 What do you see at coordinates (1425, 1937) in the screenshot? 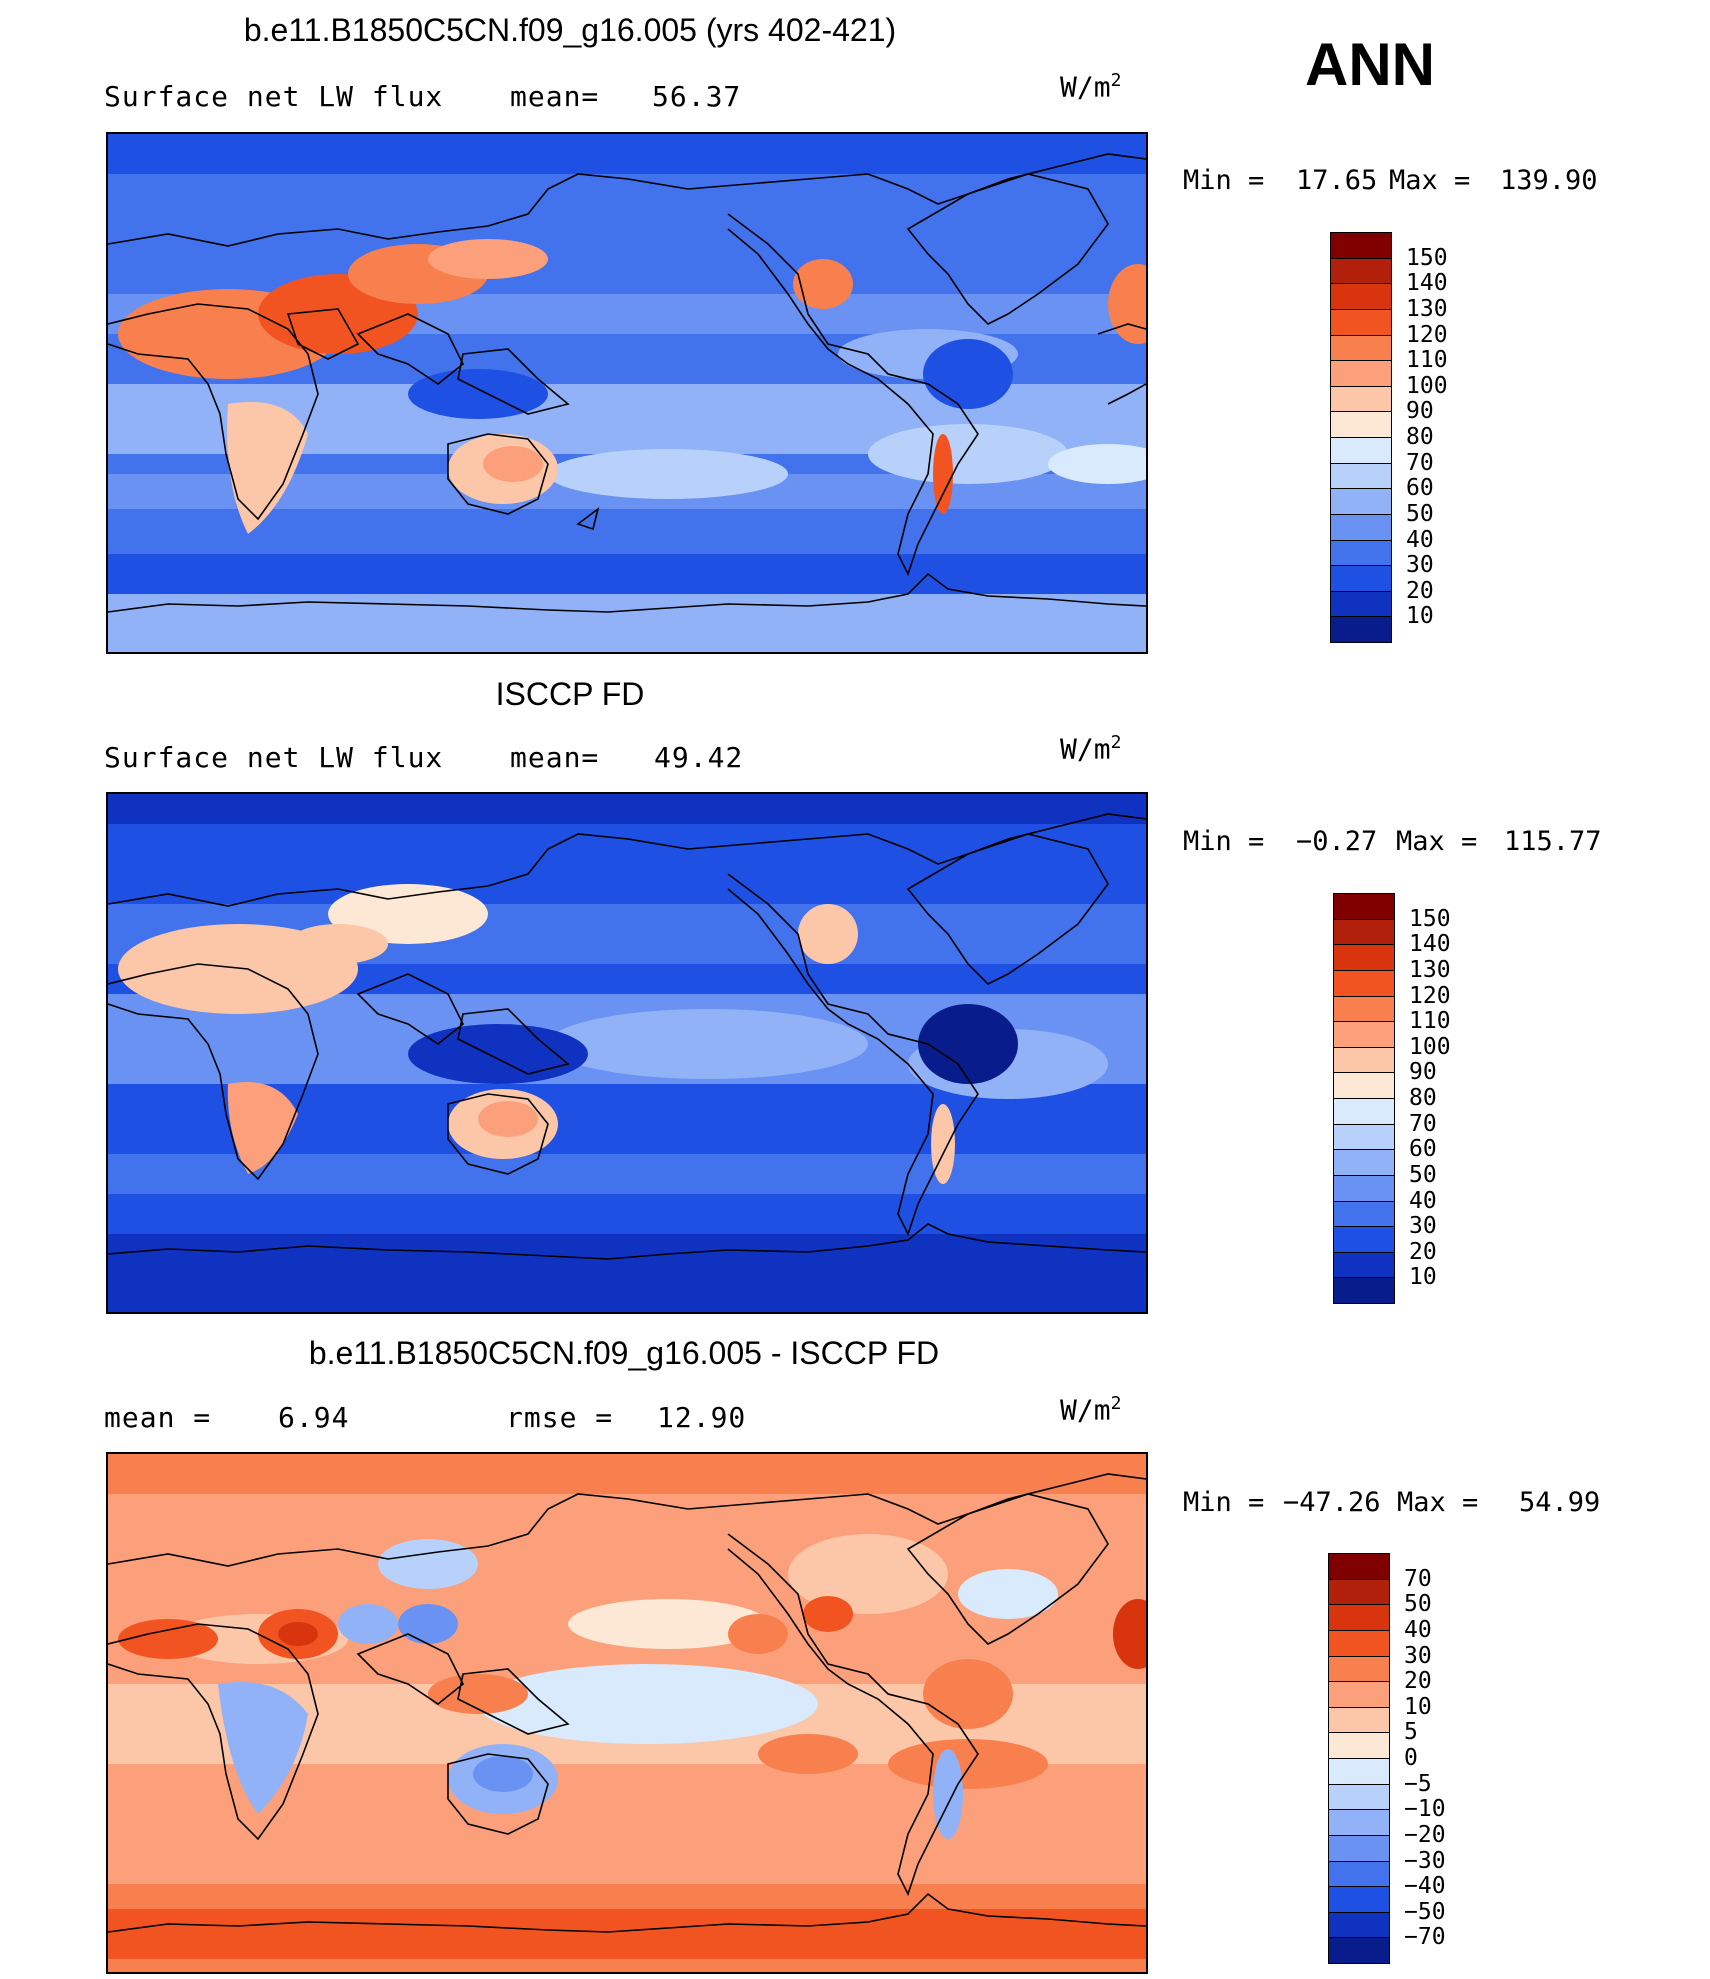
I see `colorbar-tick-label: −70` at bounding box center [1425, 1937].